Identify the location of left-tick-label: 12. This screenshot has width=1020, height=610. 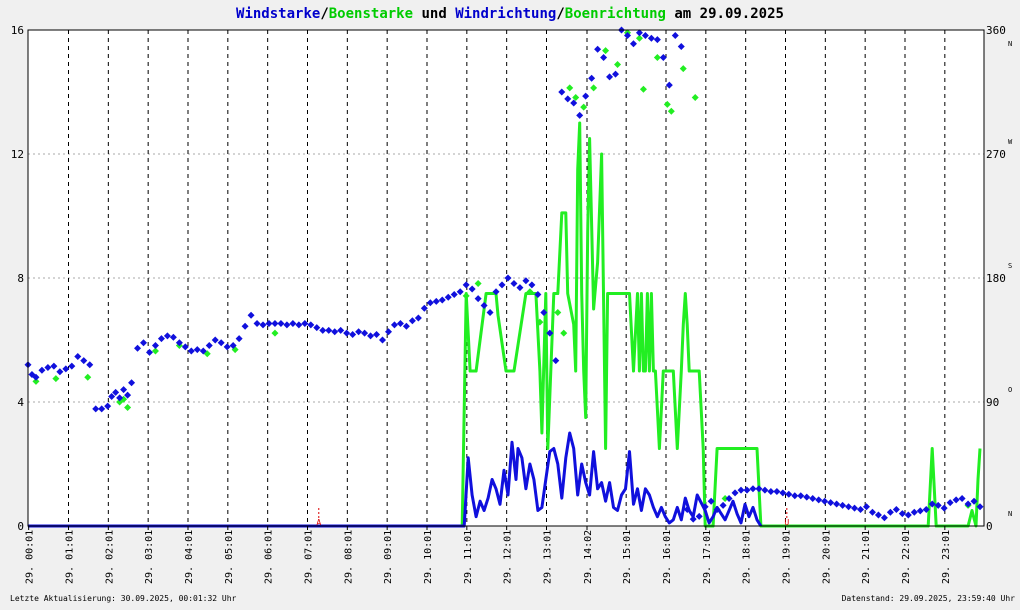
(17, 154).